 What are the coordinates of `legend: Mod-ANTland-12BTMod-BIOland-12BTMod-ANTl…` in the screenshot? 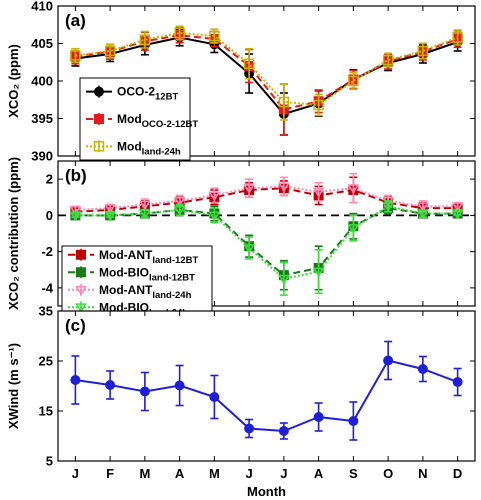 It's located at (137, 281).